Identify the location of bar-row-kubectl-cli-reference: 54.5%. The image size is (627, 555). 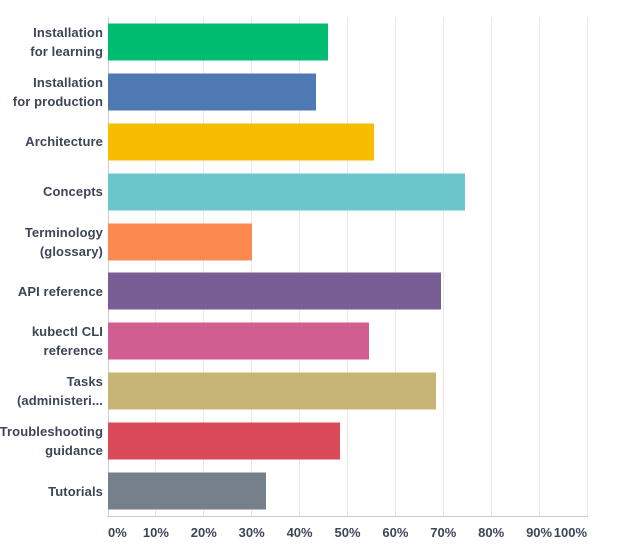
(347, 341).